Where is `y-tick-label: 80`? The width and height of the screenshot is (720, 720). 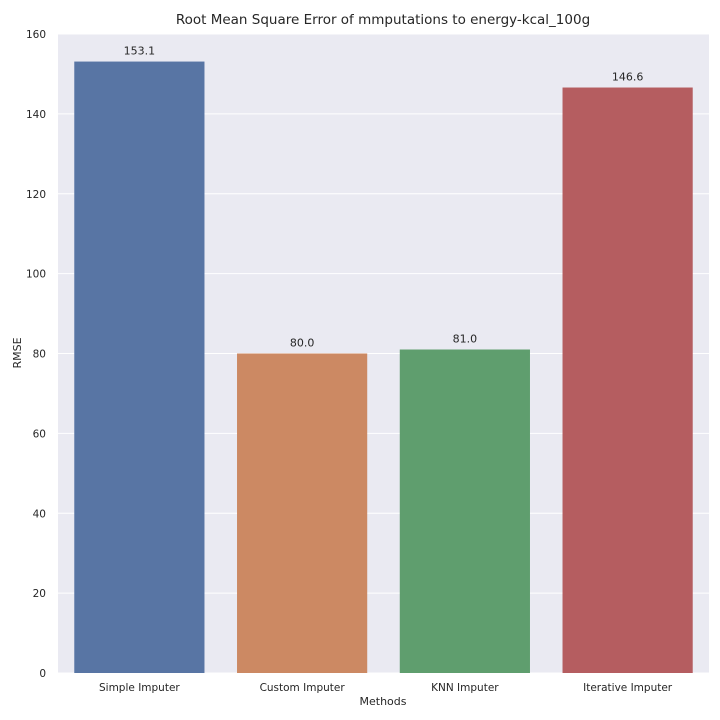 y-tick-label: 80 is located at coordinates (39, 355).